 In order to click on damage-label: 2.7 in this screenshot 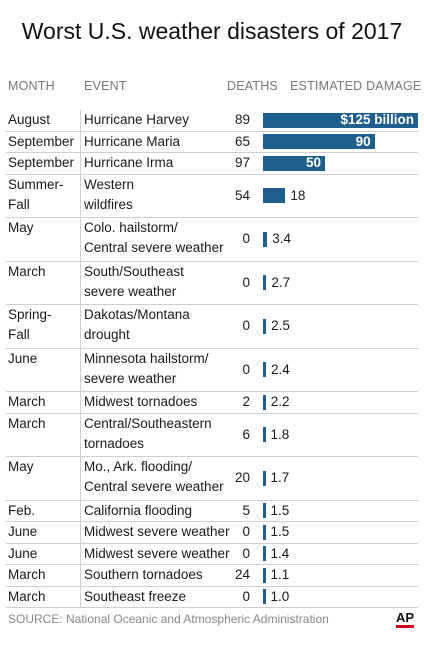, I will do `click(281, 282)`.